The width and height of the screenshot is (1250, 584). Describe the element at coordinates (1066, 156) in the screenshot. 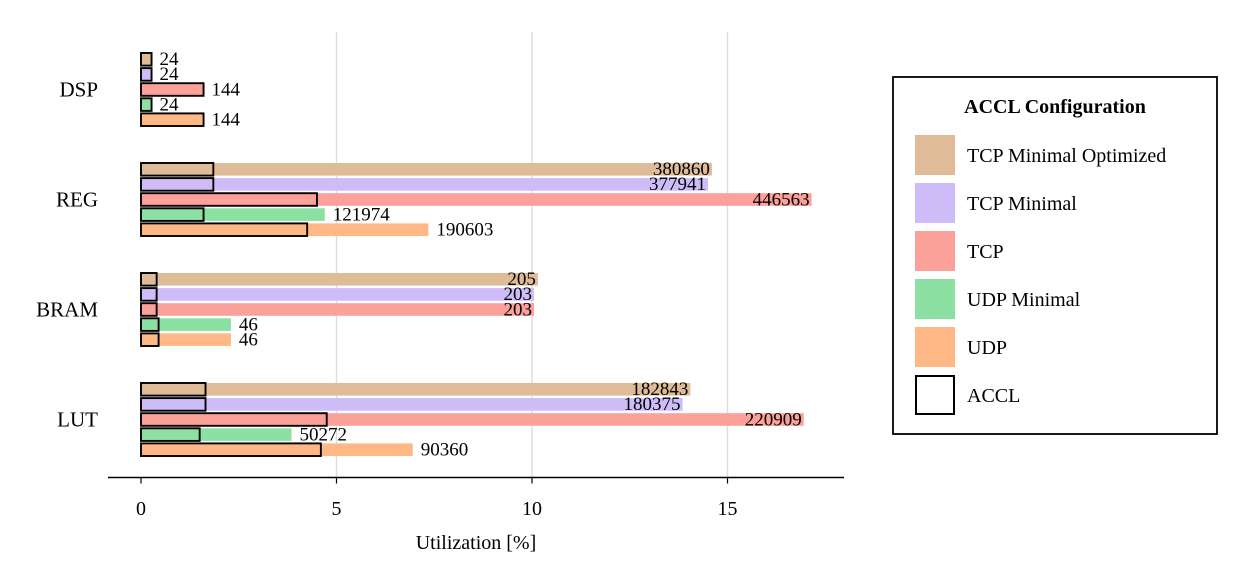

I see `legend-label-tcp-minimal-optimized: TCP Minimal Optimized` at that location.